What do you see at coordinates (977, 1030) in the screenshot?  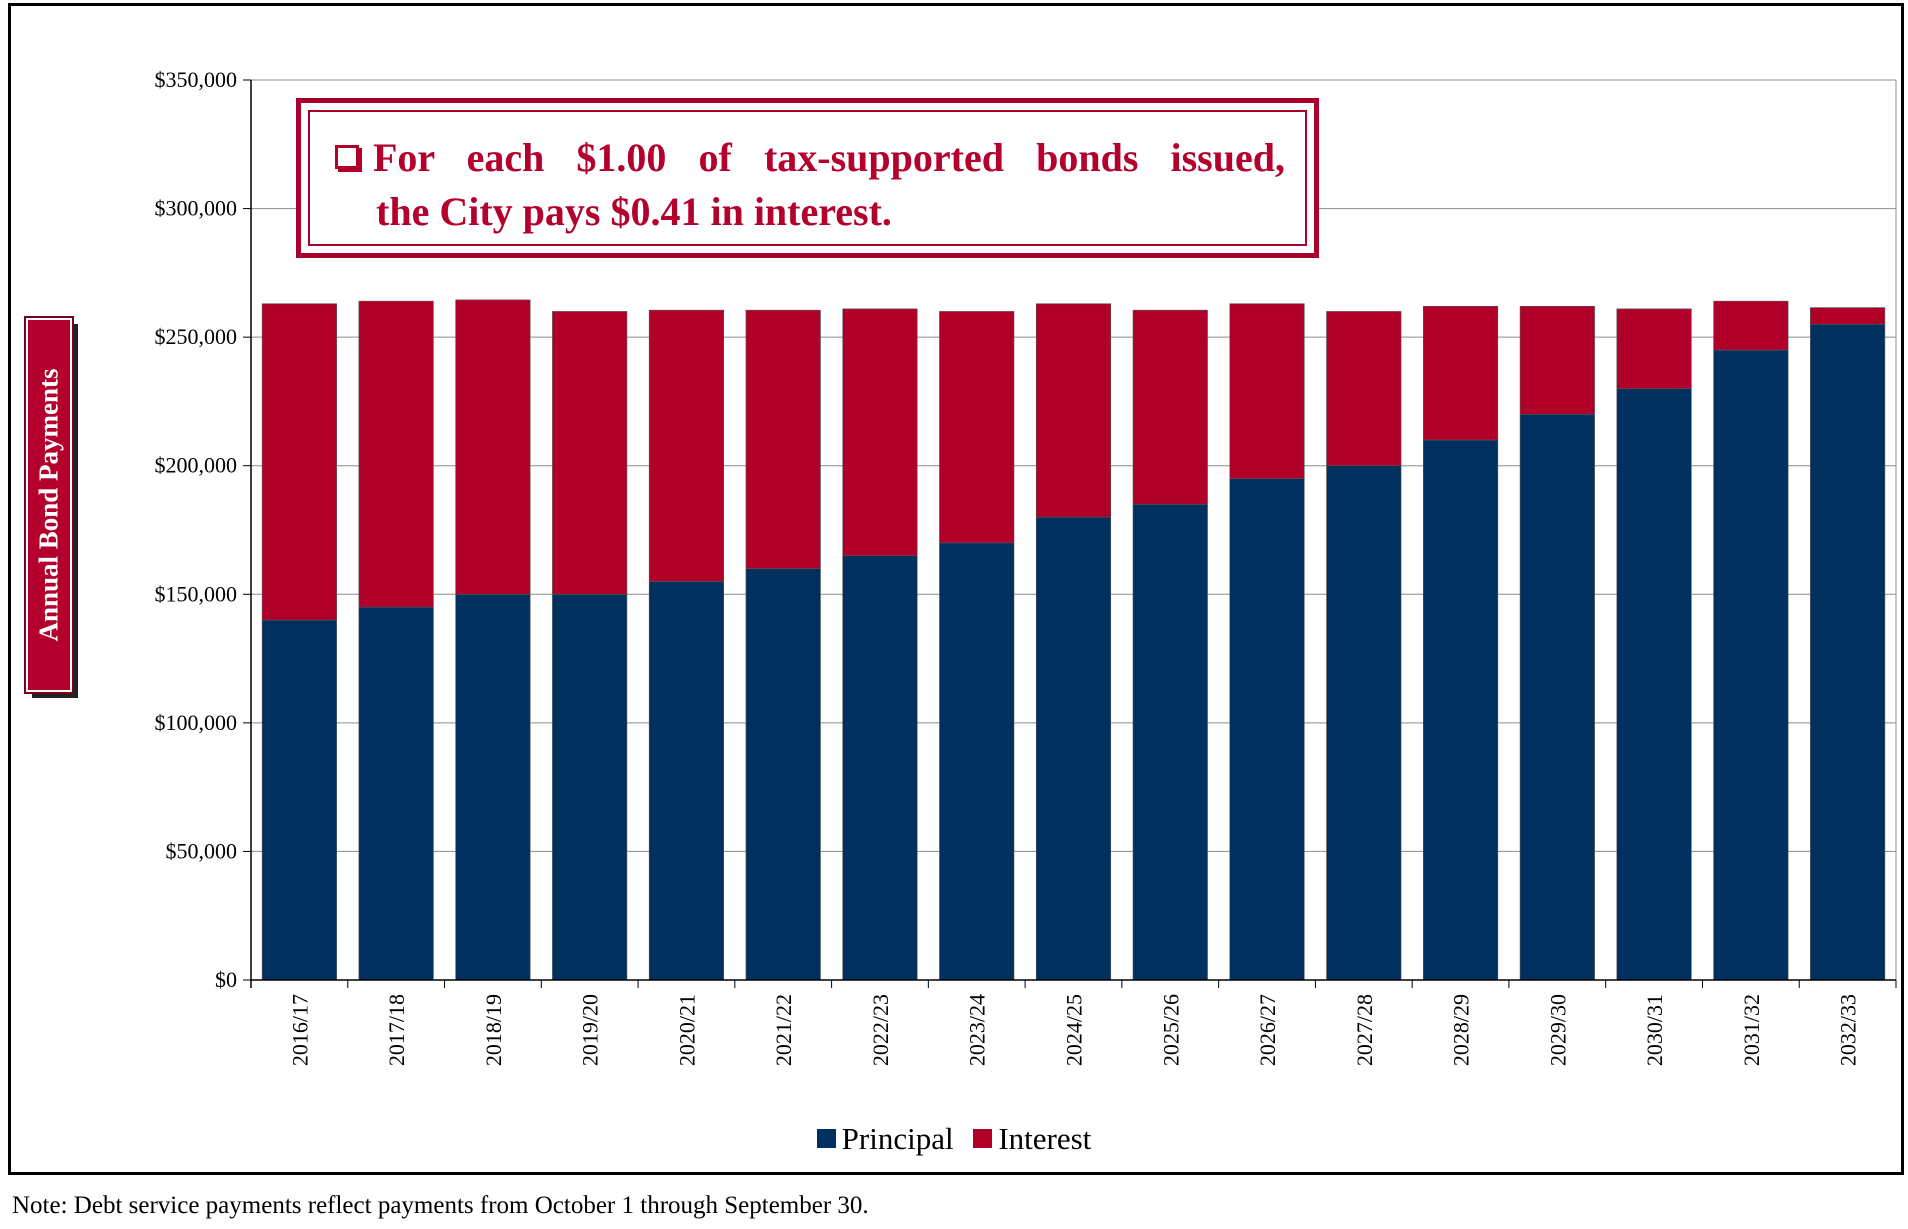 I see `x-tick-label: 2023/24` at bounding box center [977, 1030].